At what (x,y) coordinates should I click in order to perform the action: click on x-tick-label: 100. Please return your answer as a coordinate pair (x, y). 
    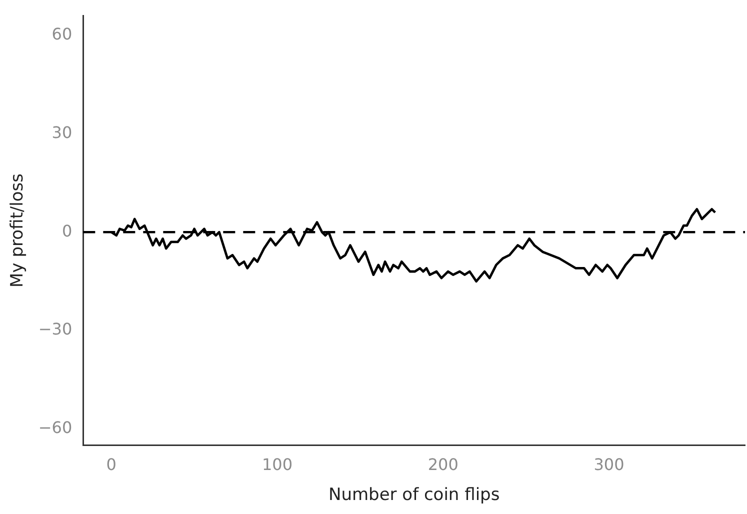
    Looking at the image, I should click on (277, 464).